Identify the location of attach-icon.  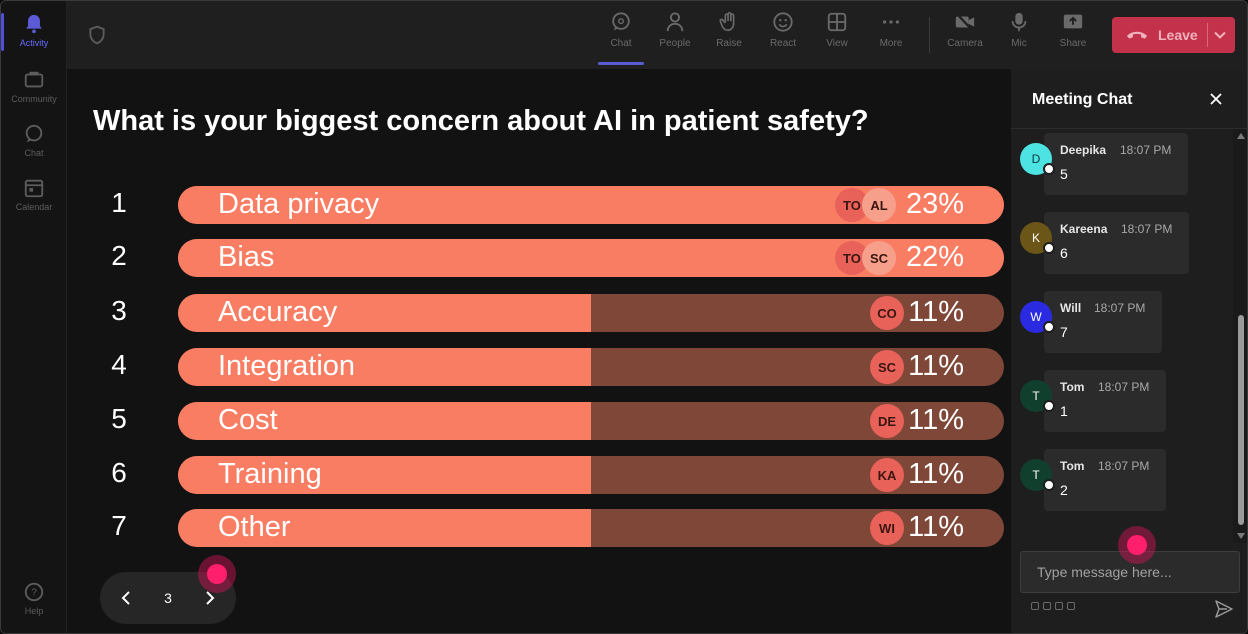
(1047, 606).